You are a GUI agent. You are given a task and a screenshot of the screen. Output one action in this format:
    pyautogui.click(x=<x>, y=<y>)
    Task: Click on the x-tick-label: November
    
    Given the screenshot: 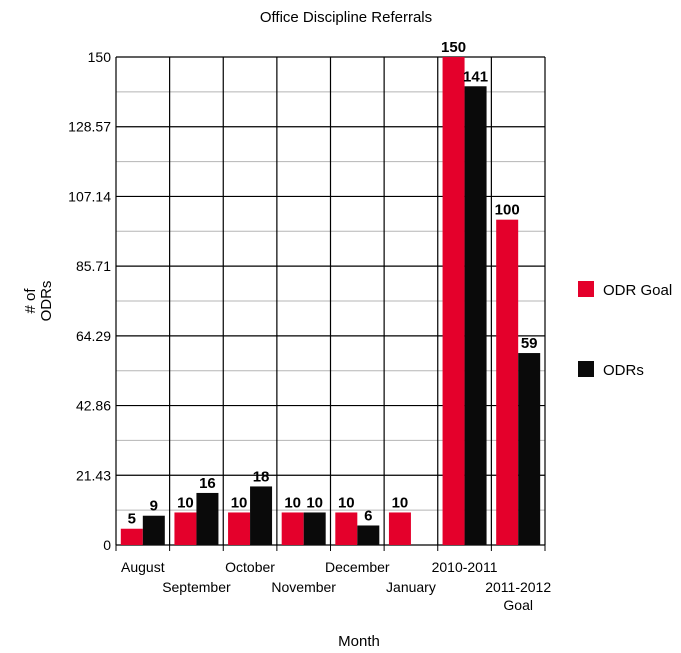 What is the action you would take?
    pyautogui.click(x=303, y=587)
    